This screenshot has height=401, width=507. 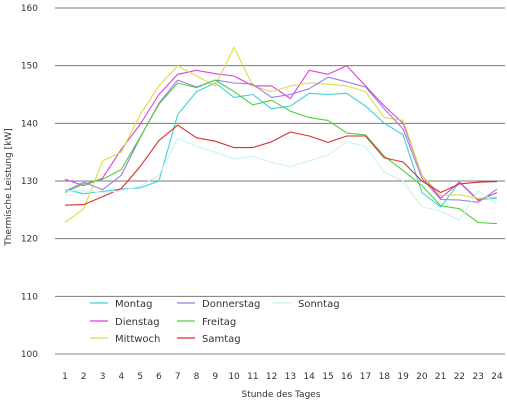 I want to click on x-tick-label: 1, so click(x=65, y=377).